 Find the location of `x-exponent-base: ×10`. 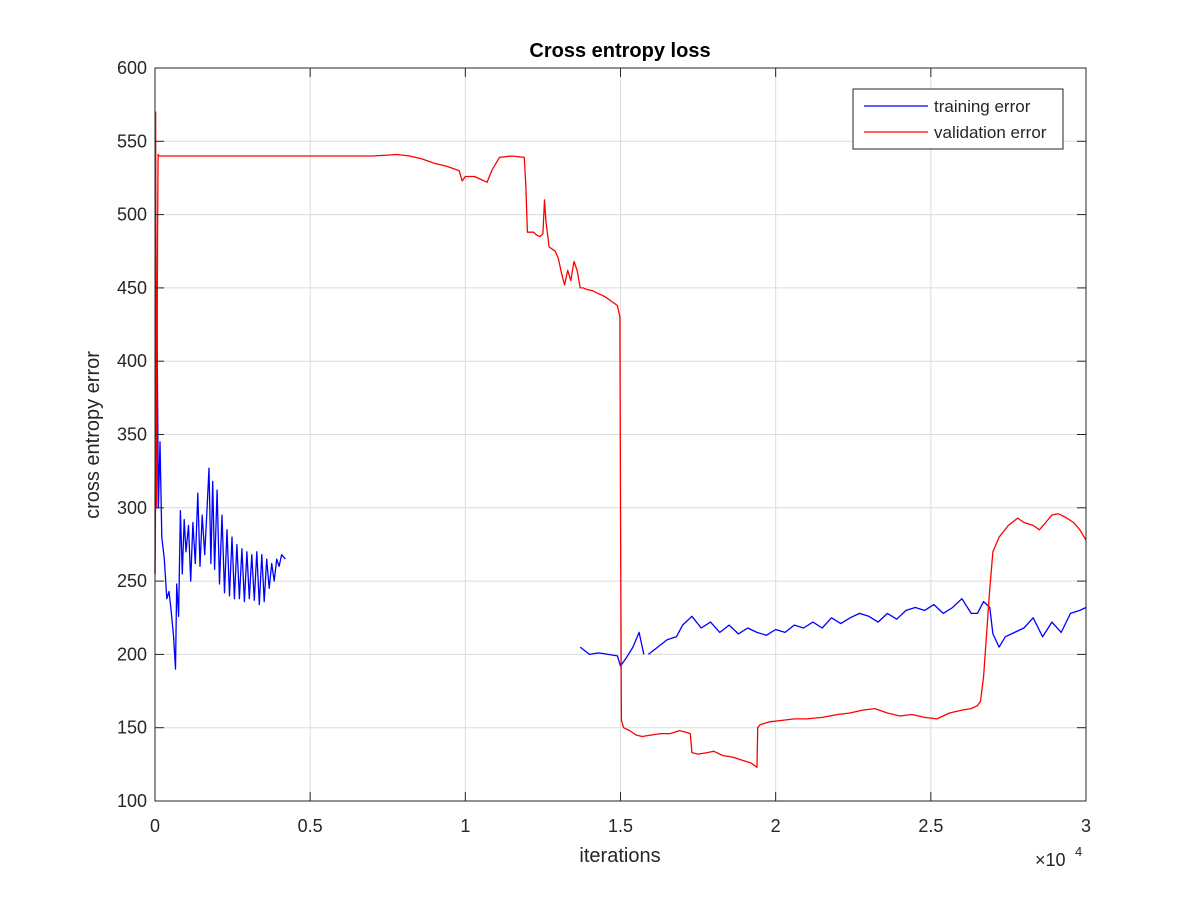

x-exponent-base: ×10 is located at coordinates (1050, 860).